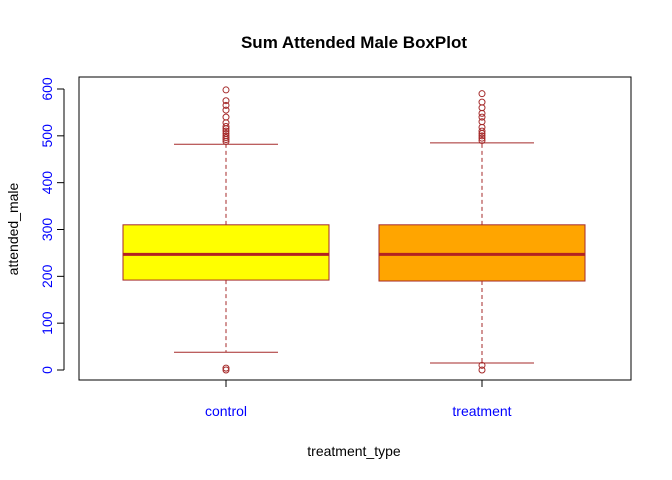 This screenshot has width=672, height=480. I want to click on y-tick-label: 400, so click(47, 183).